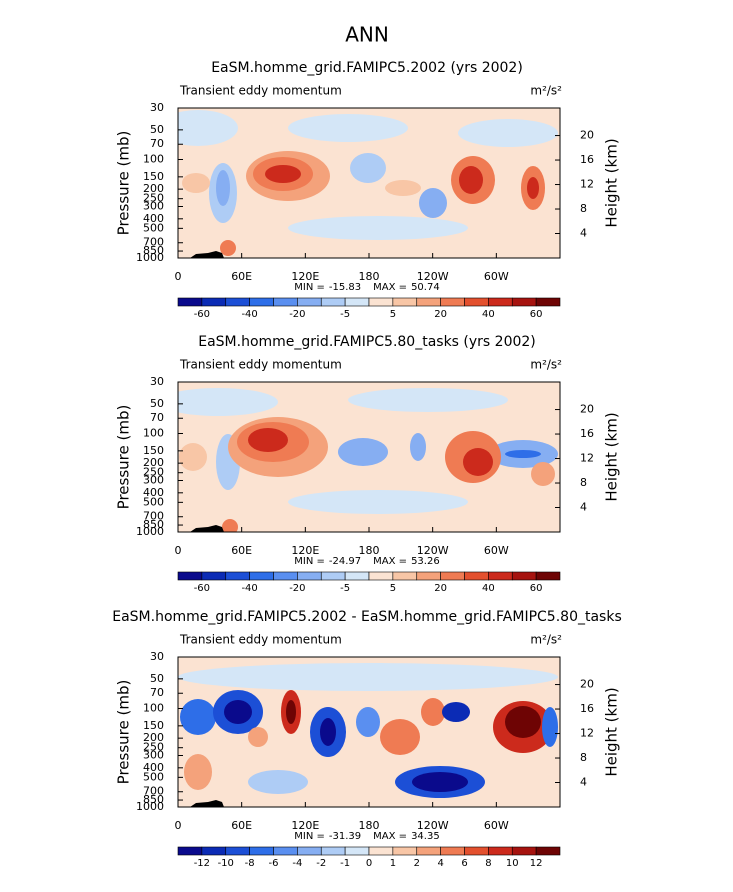  I want to click on y-tick-label: 50, so click(157, 403).